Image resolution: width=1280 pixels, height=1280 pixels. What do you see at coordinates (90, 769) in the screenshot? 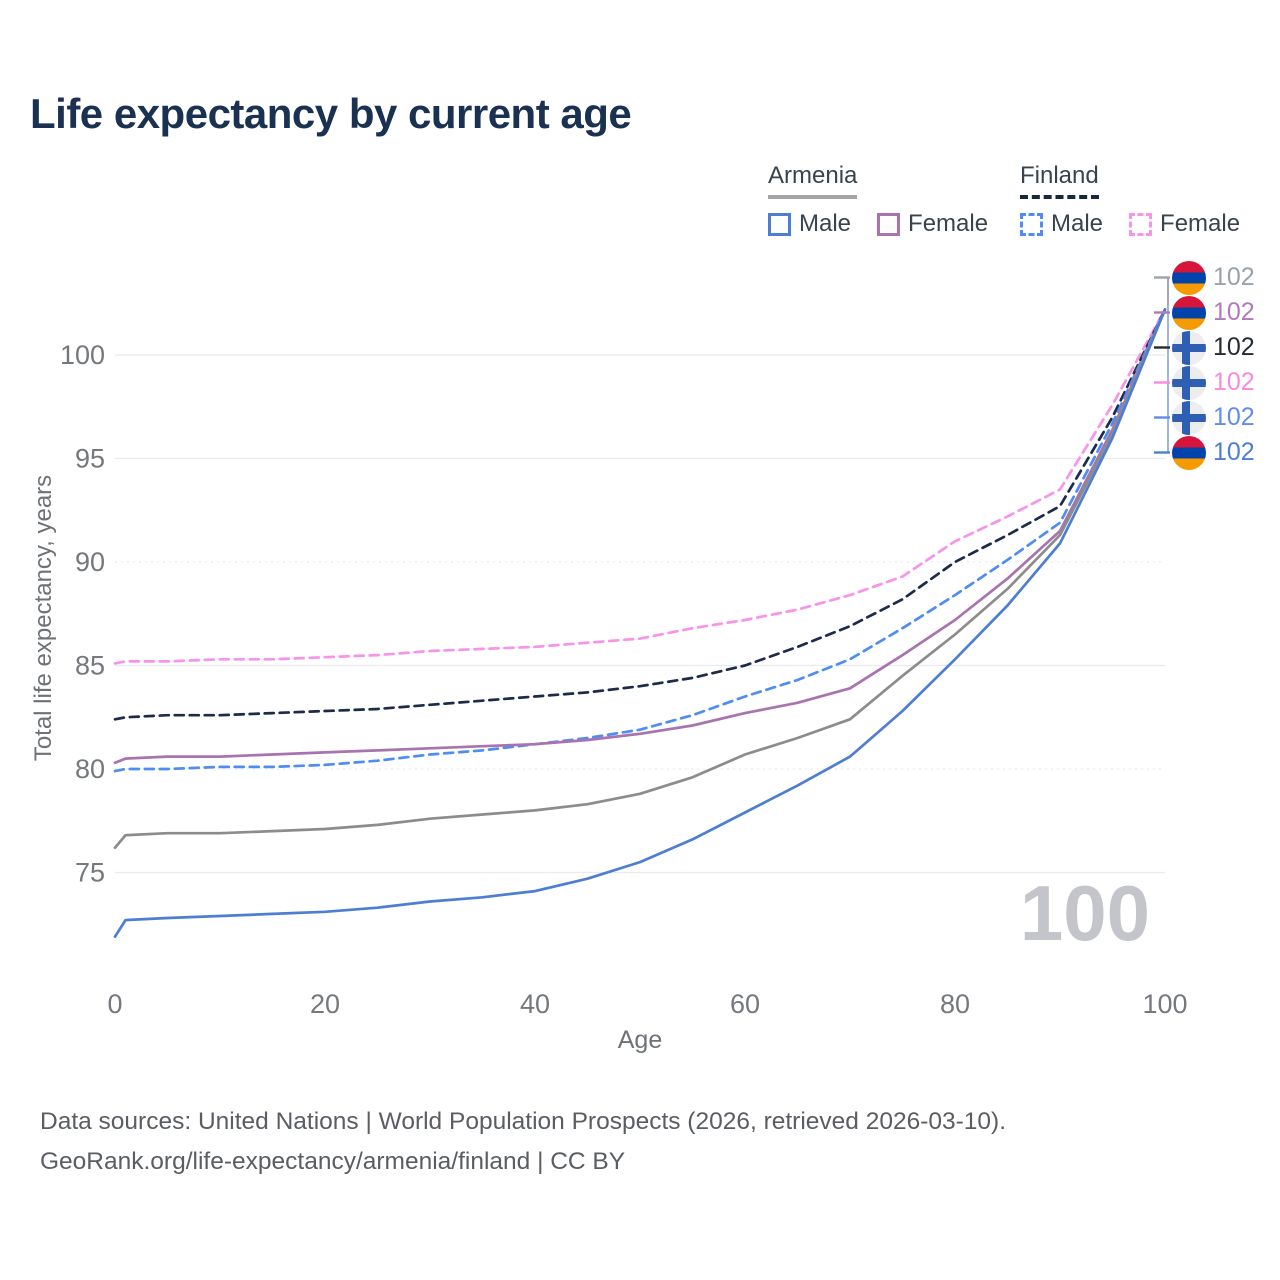
I see `y-tick-label-80: 80` at bounding box center [90, 769].